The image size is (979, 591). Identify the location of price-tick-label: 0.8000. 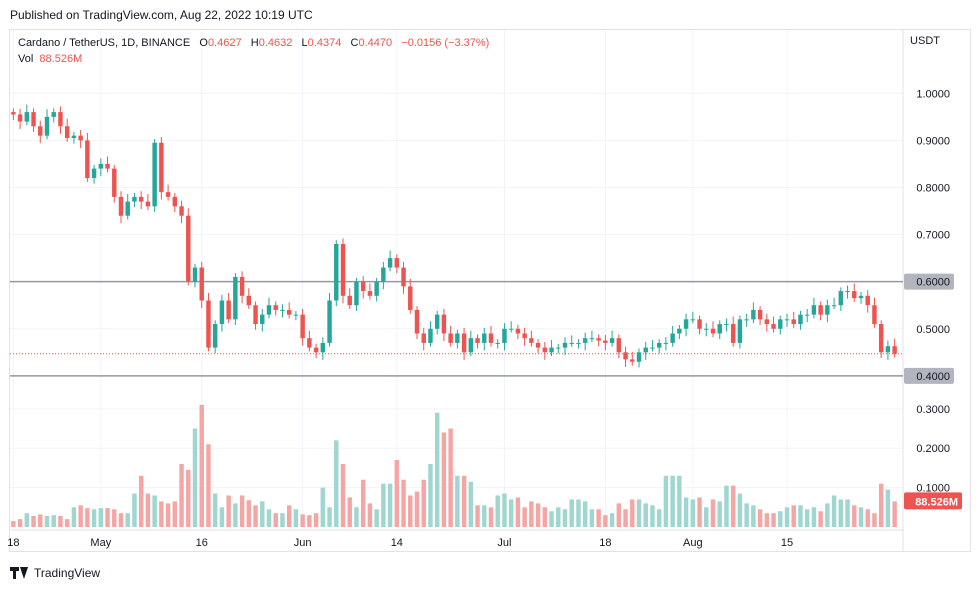
(933, 188).